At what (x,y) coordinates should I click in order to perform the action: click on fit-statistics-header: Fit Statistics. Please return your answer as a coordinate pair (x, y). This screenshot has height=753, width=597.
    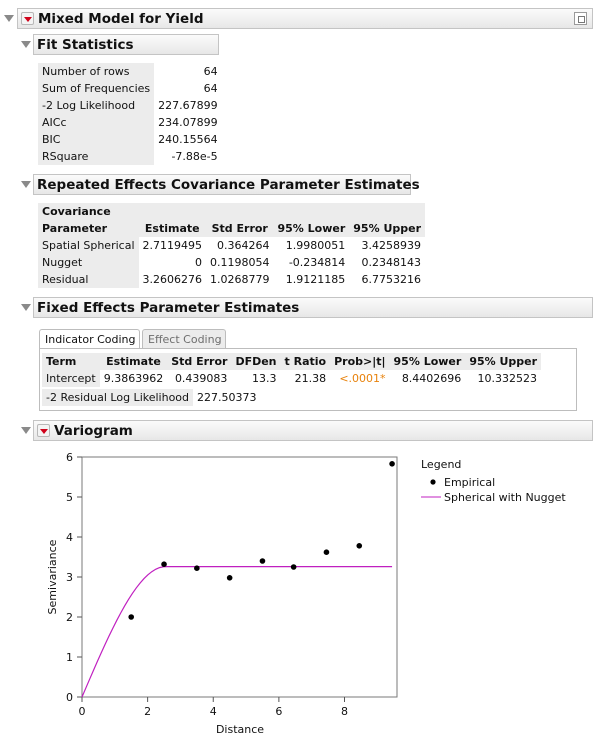
    Looking at the image, I should click on (126, 44).